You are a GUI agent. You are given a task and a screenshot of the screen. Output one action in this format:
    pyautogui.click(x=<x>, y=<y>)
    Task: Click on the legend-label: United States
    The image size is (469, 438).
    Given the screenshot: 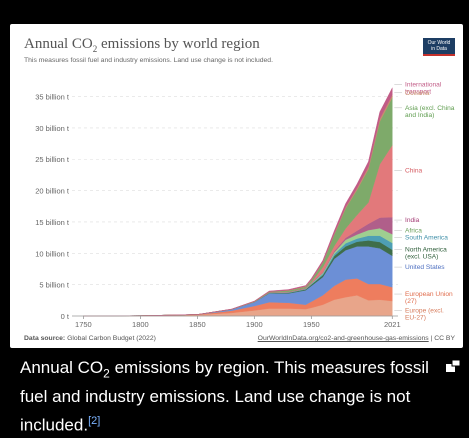 What is the action you would take?
    pyautogui.click(x=425, y=267)
    